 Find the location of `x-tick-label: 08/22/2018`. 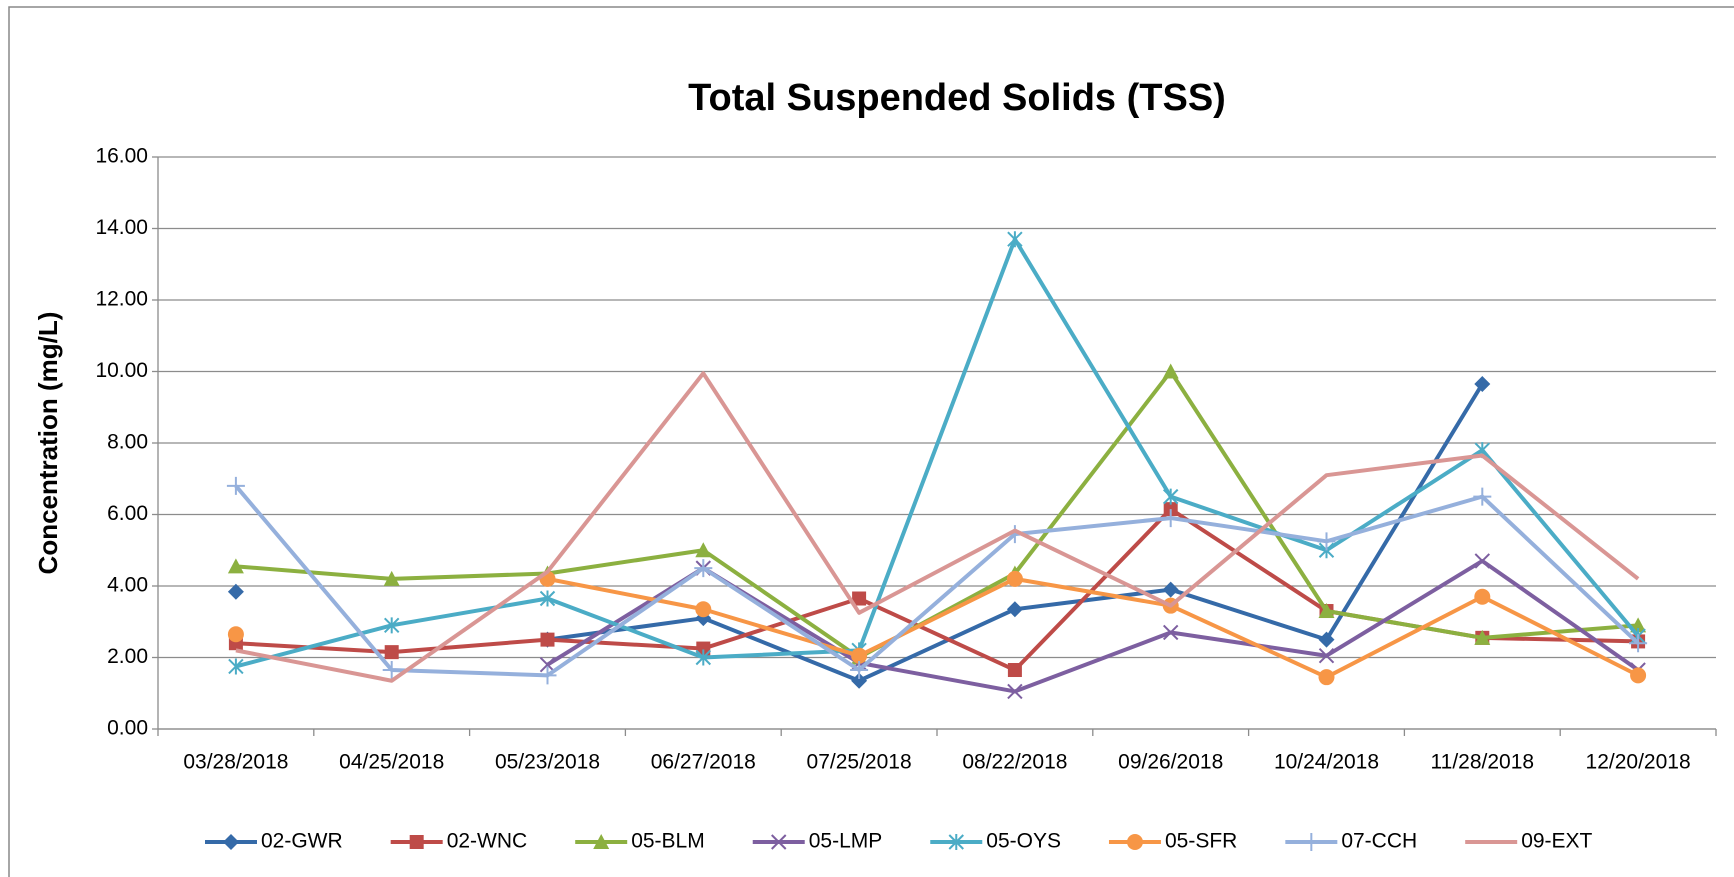

x-tick-label: 08/22/2018 is located at coordinates (1014, 762).